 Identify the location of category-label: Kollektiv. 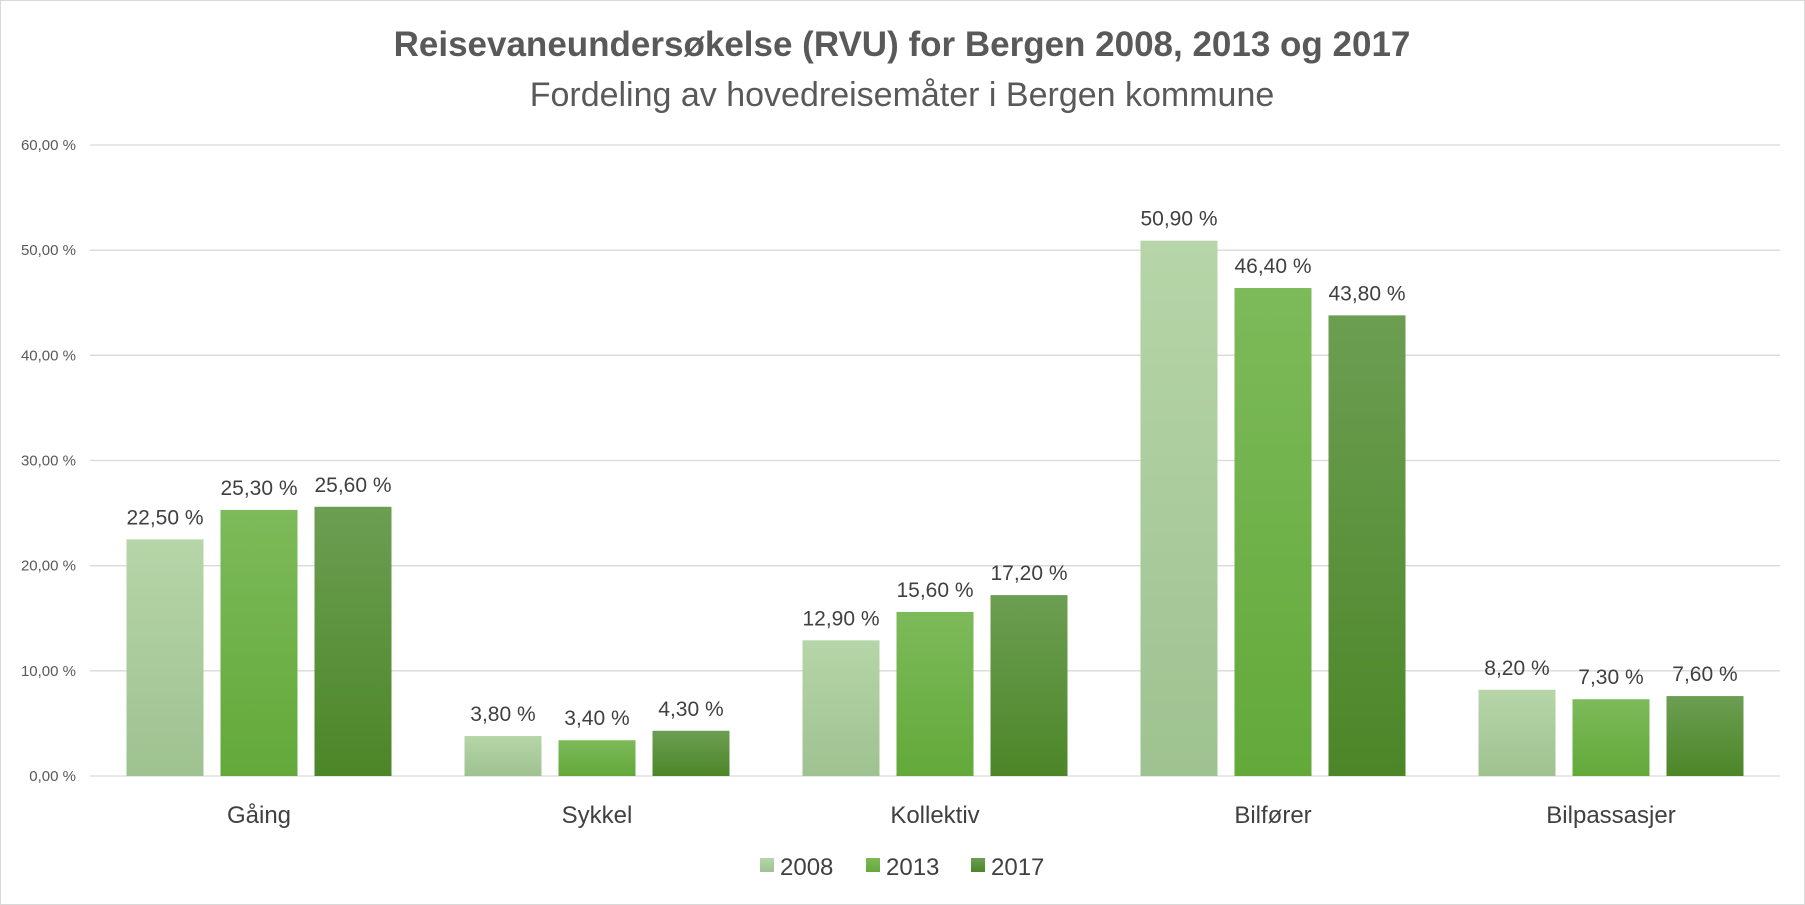
(934, 815).